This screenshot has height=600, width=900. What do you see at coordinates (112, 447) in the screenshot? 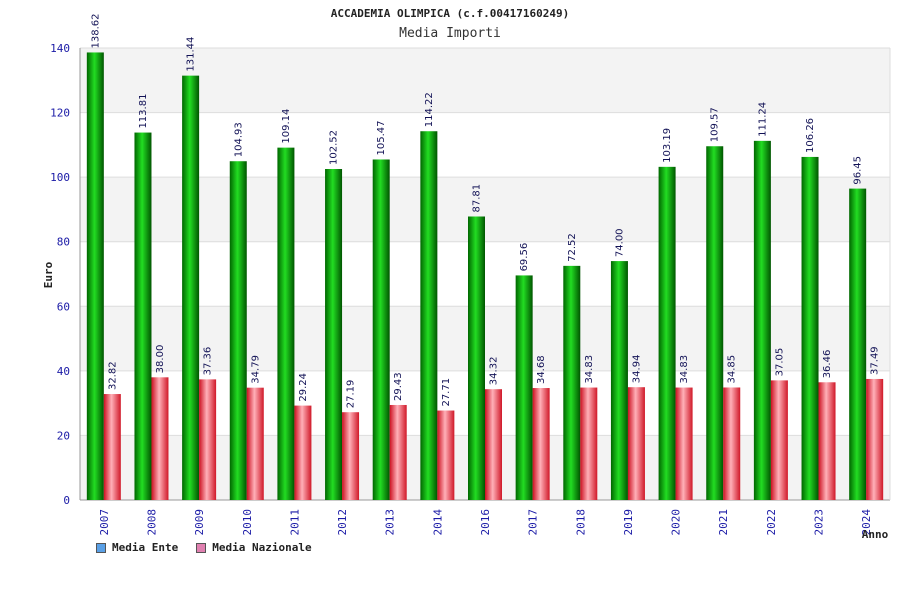
I see `bar-media-nazionale-2007` at bounding box center [112, 447].